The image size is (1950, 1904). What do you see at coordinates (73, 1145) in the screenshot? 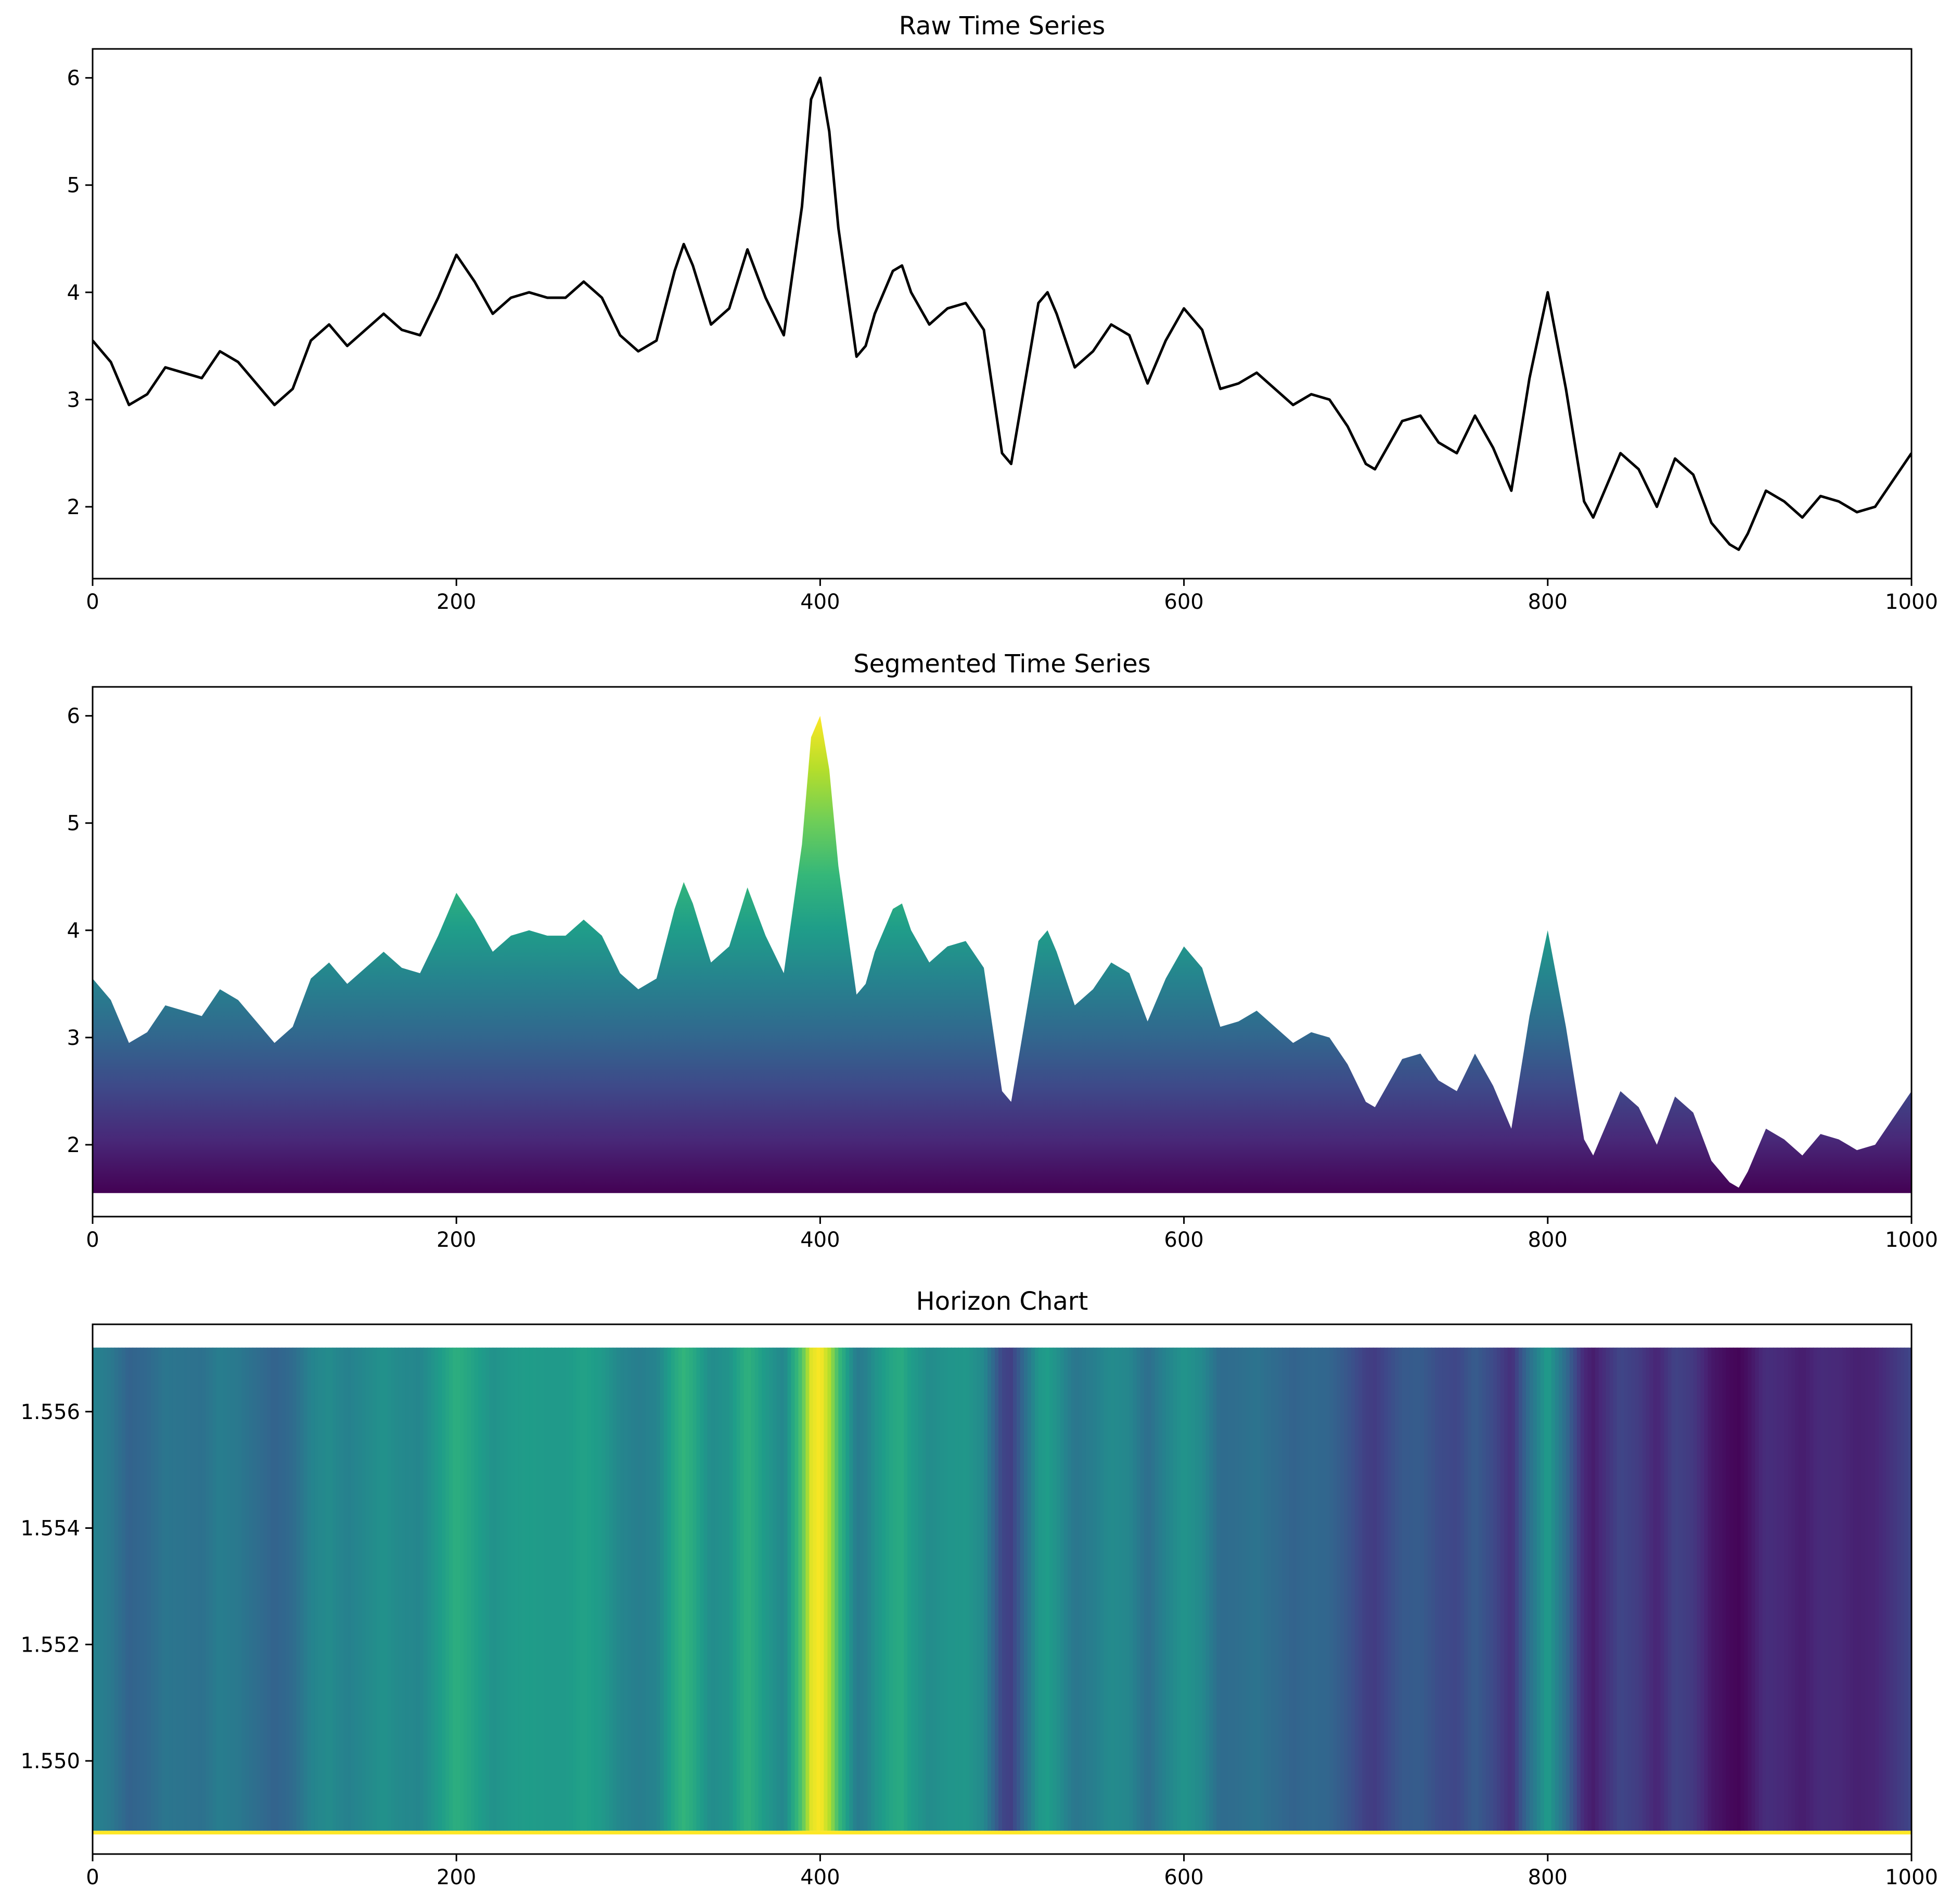
I see `y-tick-label: 2` at bounding box center [73, 1145].